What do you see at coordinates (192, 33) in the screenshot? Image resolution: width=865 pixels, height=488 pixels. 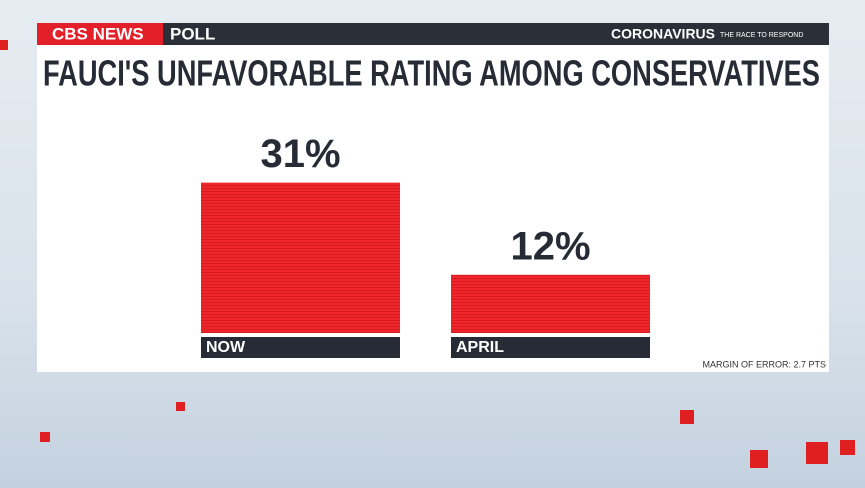 I see `poll-label: POLL` at bounding box center [192, 33].